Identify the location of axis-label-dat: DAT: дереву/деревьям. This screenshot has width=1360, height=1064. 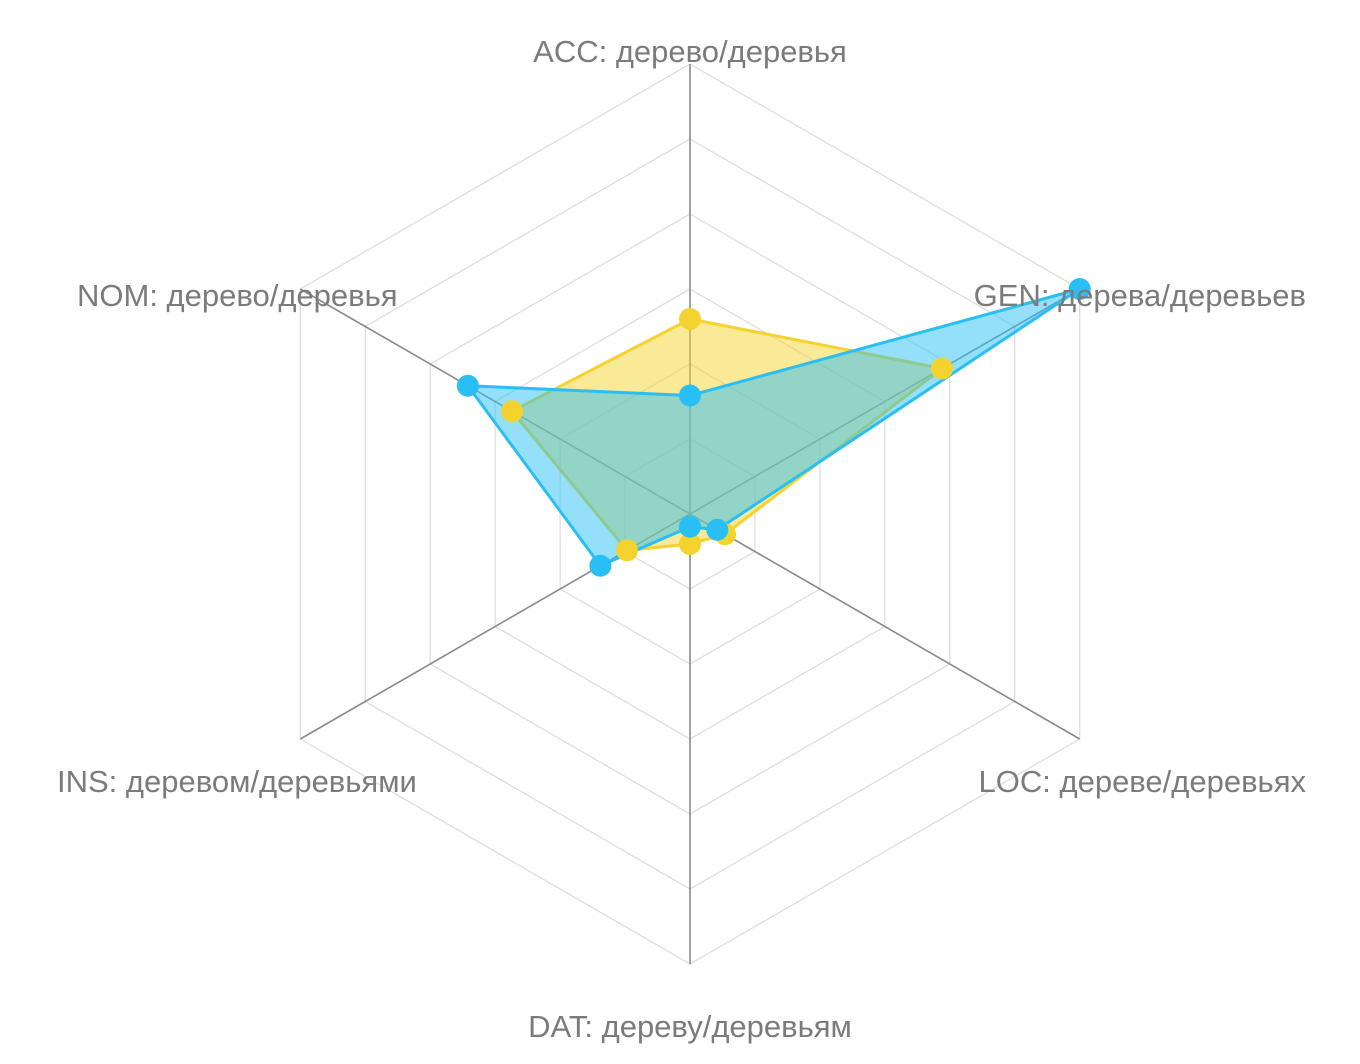
(690, 1026).